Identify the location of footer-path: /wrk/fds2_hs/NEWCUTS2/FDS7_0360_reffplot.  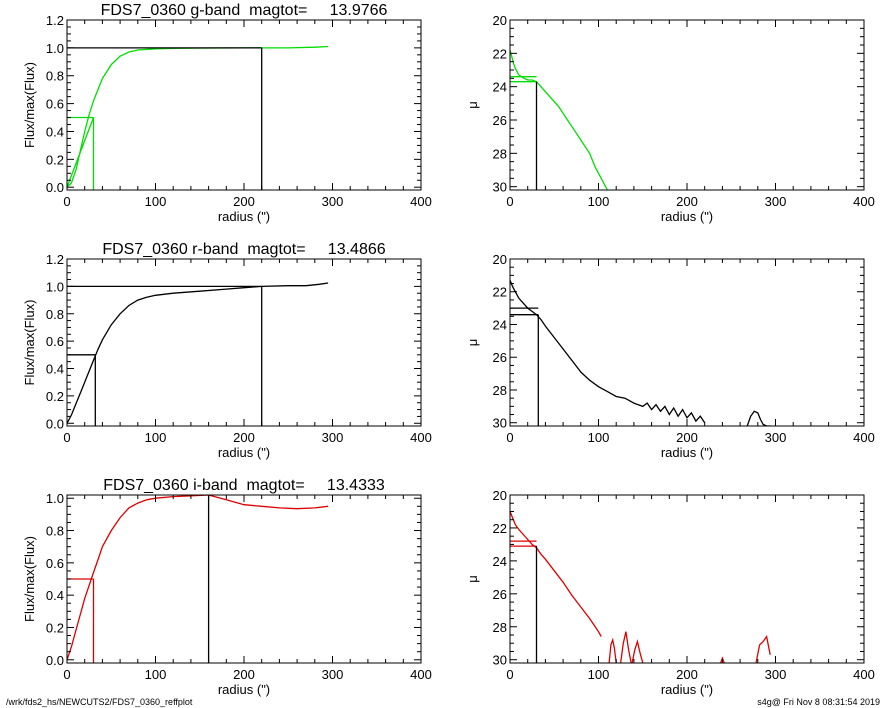
(99, 702).